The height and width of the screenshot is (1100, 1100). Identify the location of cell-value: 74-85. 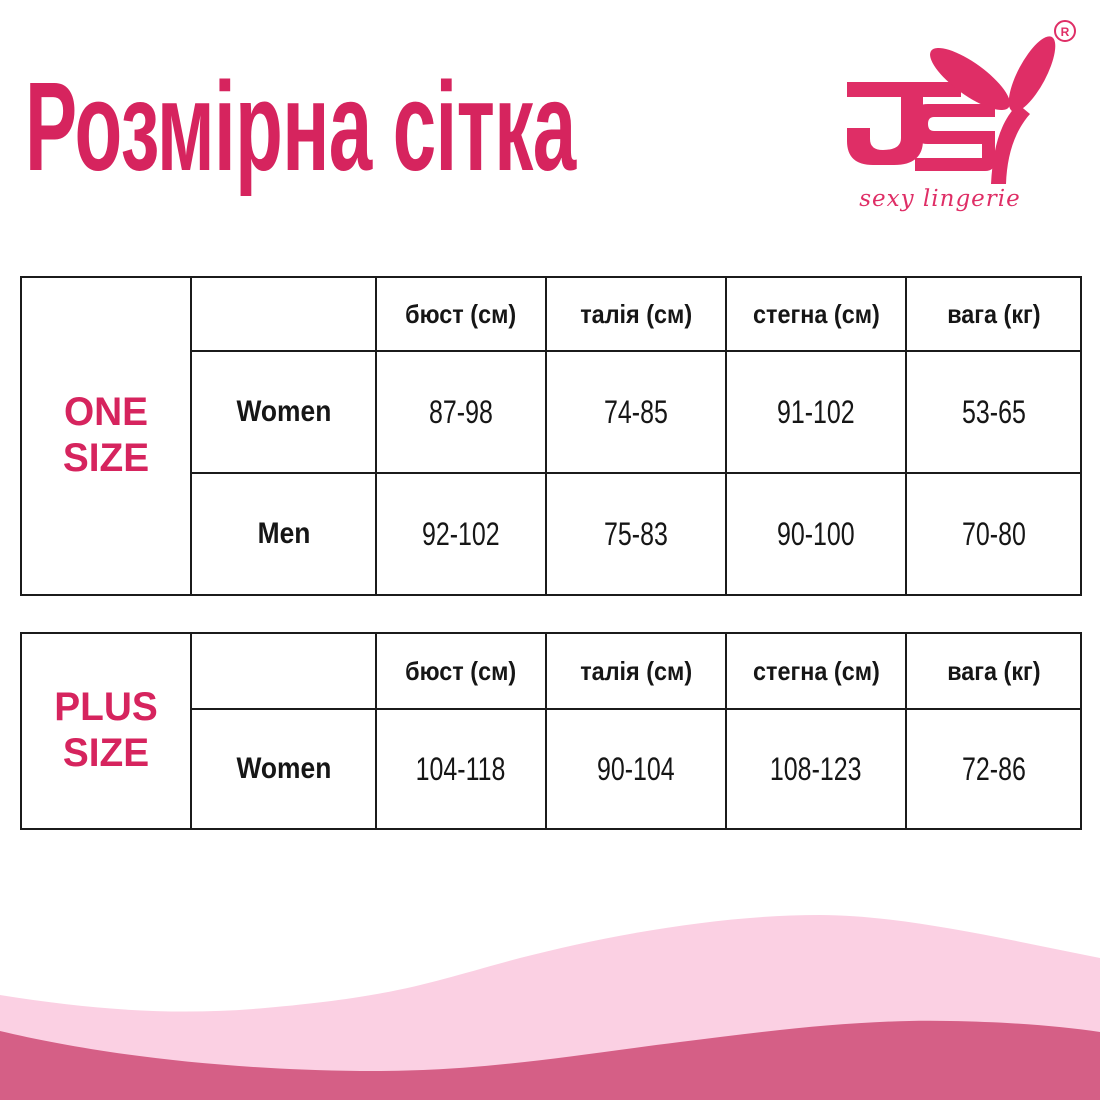
(636, 412).